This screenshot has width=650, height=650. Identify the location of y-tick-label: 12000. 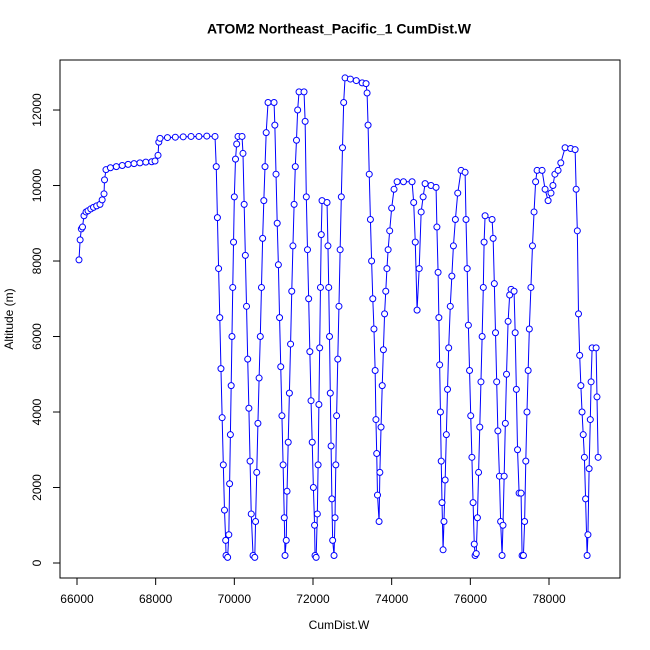
(37, 110).